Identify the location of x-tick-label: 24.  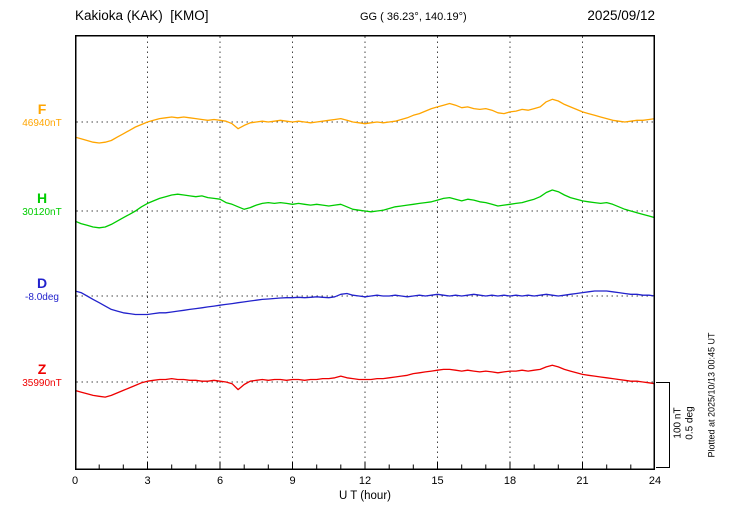
(655, 481).